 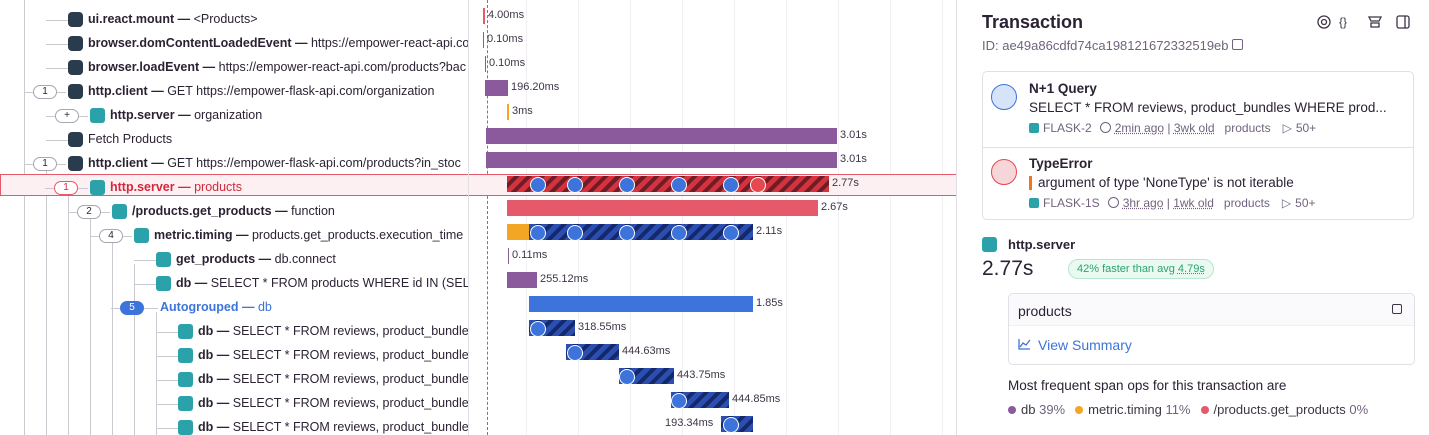 What do you see at coordinates (1246, 203) in the screenshot?
I see `transaction: products` at bounding box center [1246, 203].